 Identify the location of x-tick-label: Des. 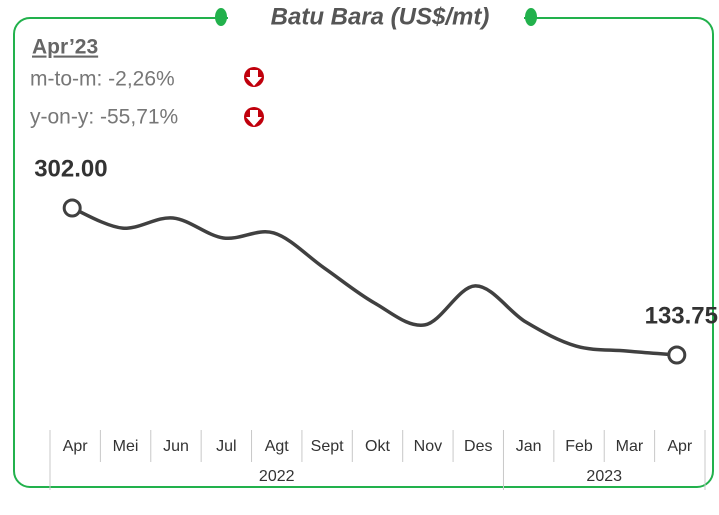
(478, 446).